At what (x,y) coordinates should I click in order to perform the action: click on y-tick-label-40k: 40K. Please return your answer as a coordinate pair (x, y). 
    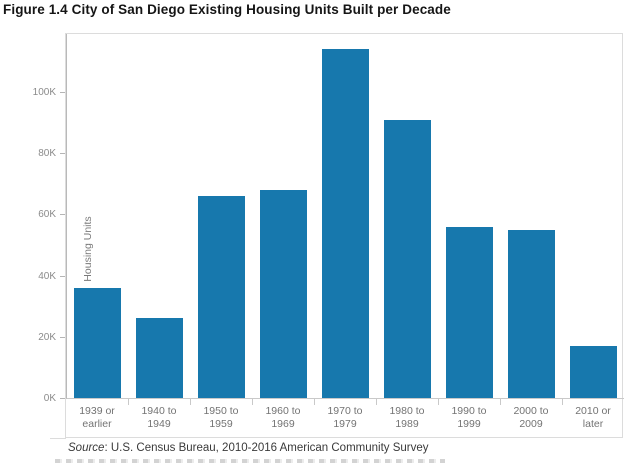
    Looking at the image, I should click on (47, 276).